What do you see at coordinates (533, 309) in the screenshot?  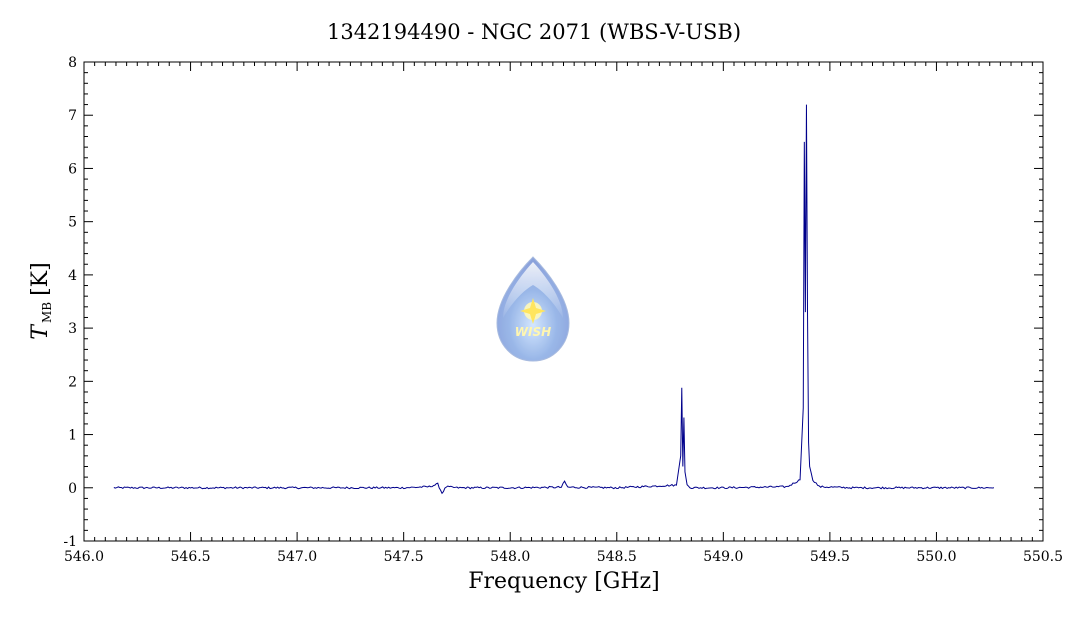 I see `wish-logo-watermark: WISH` at bounding box center [533, 309].